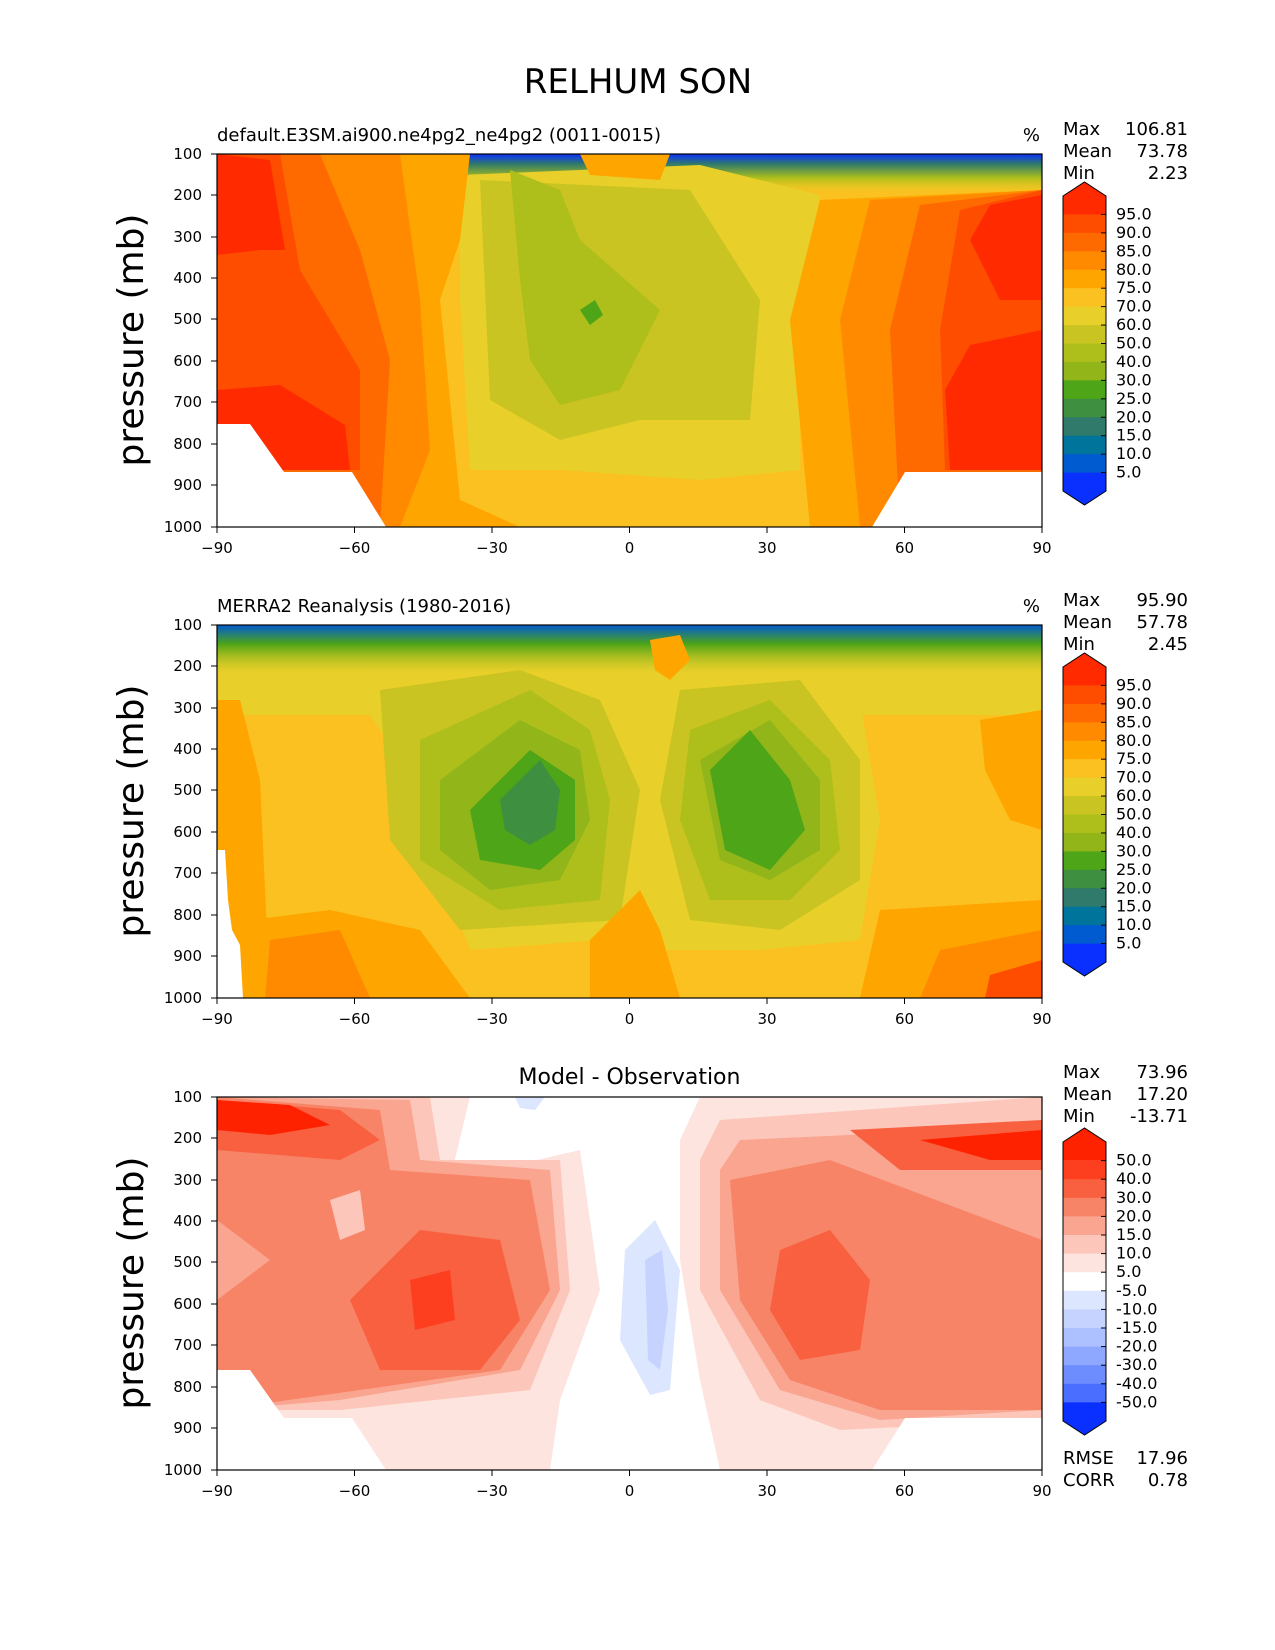 The height and width of the screenshot is (1650, 1275). I want to click on stat-value: 17.20, so click(1162, 1094).